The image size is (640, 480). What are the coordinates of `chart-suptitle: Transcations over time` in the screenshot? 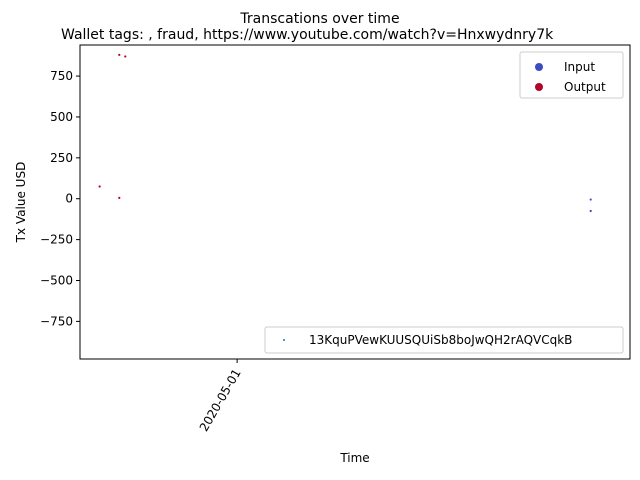 It's located at (319, 19).